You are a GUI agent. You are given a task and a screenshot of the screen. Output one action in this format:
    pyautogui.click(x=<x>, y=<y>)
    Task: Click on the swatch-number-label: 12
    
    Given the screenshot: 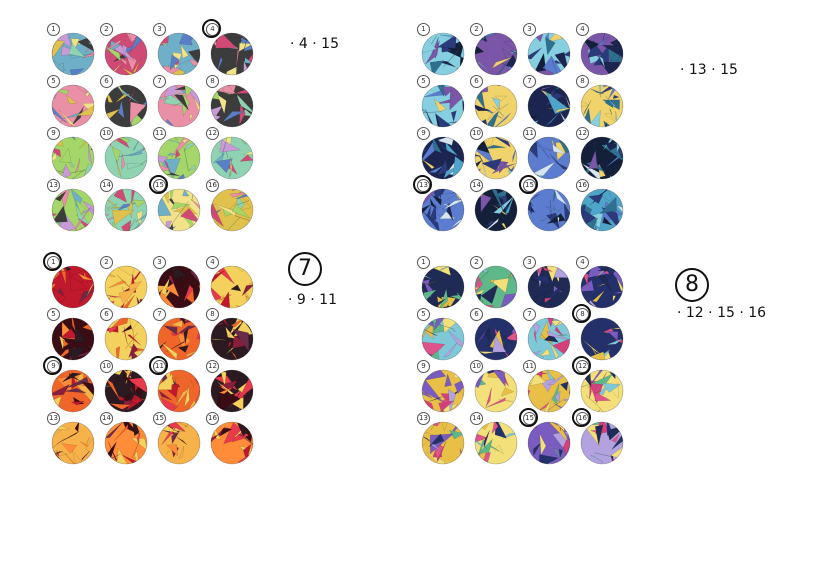 What is the action you would take?
    pyautogui.click(x=212, y=133)
    